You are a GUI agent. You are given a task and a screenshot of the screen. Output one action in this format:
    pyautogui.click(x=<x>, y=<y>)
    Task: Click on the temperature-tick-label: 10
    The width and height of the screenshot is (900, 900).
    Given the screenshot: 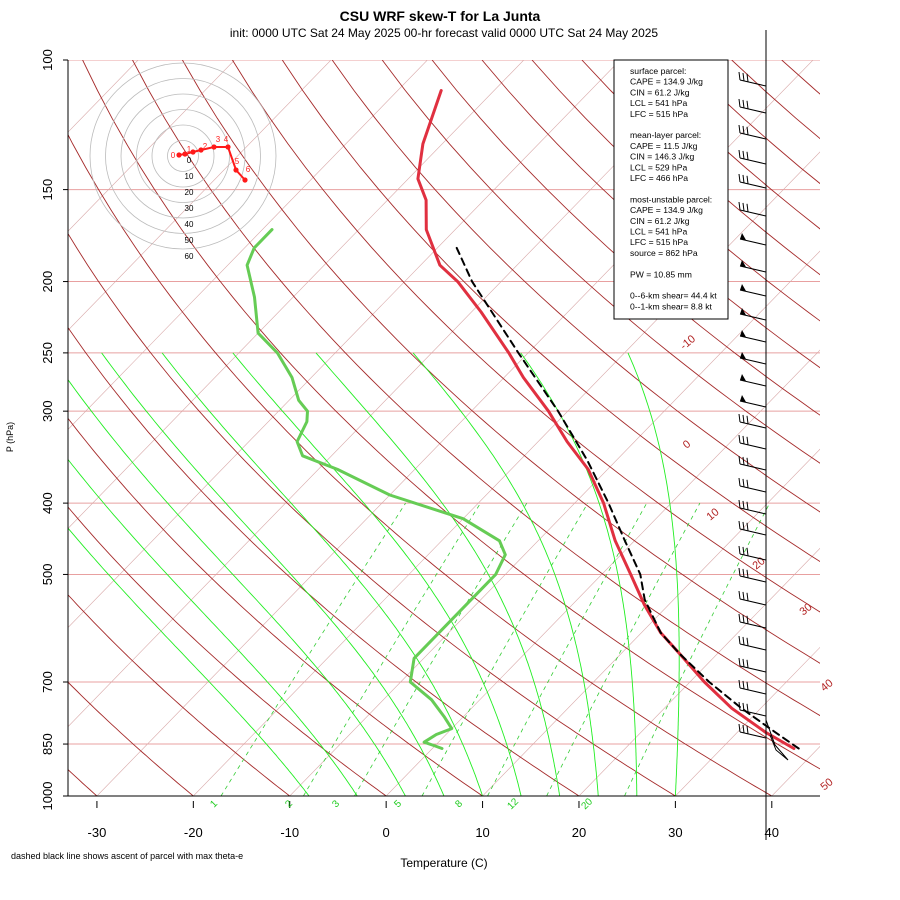 What is the action you would take?
    pyautogui.click(x=482, y=832)
    